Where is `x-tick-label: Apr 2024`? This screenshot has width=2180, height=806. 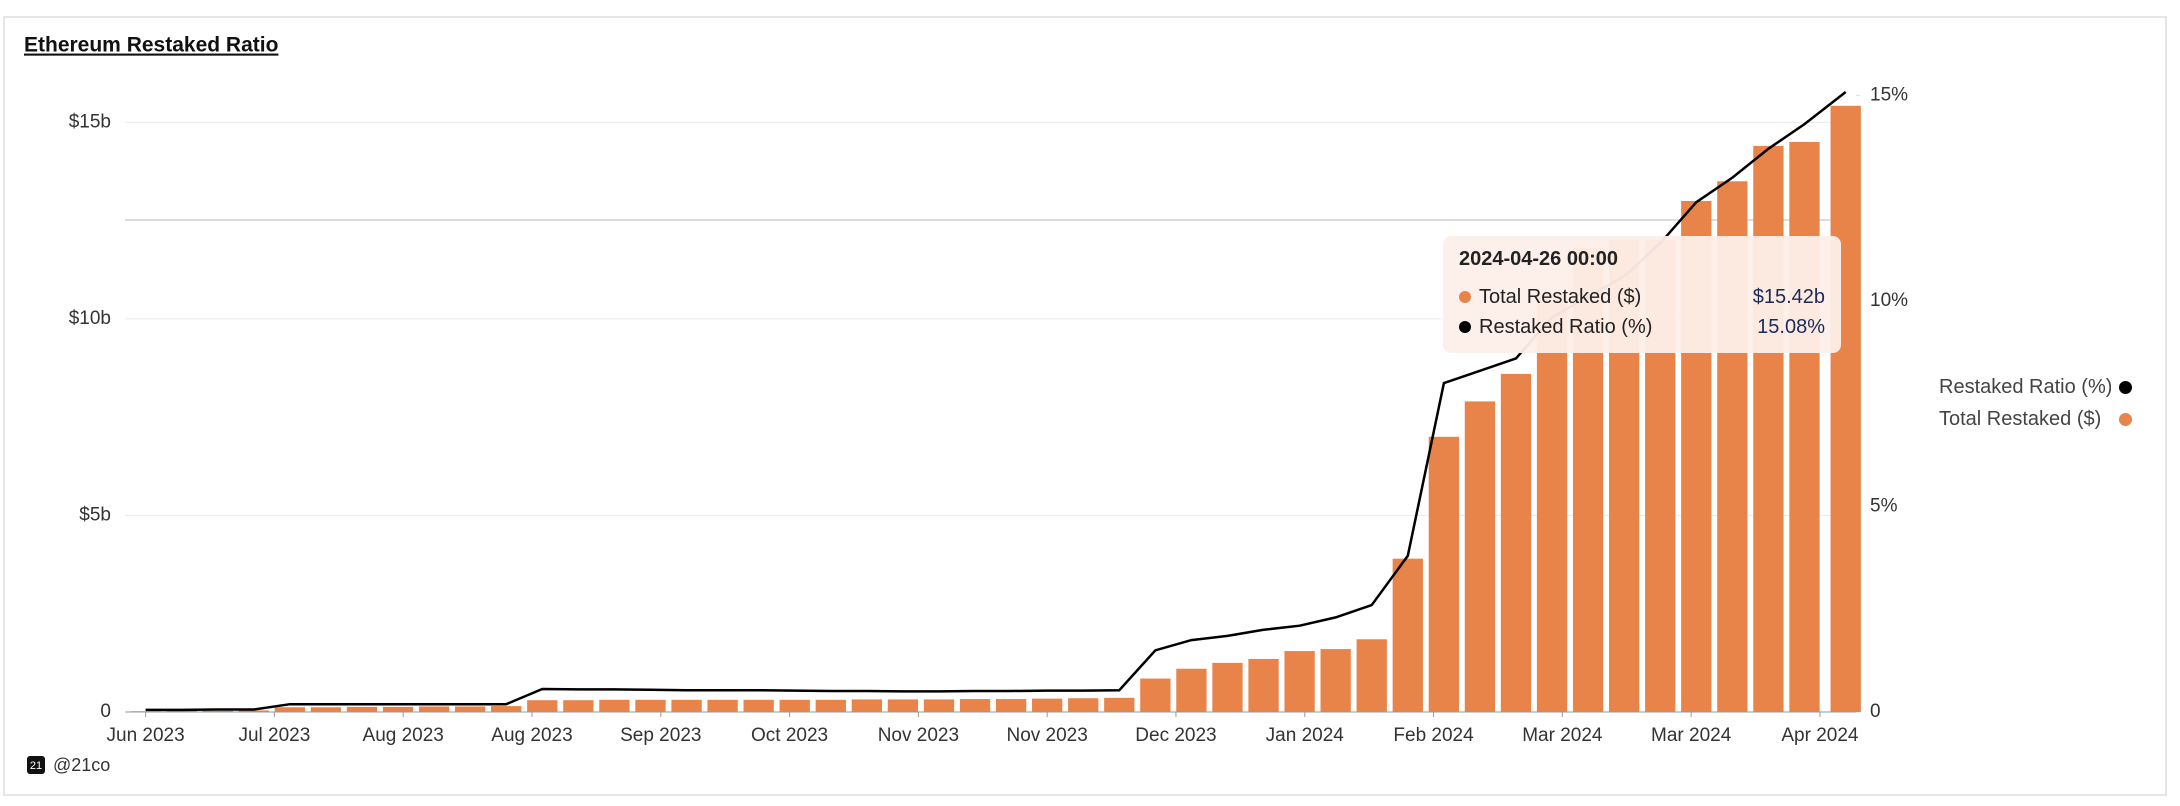
x-tick-label: Apr 2024 is located at coordinates (1820, 735).